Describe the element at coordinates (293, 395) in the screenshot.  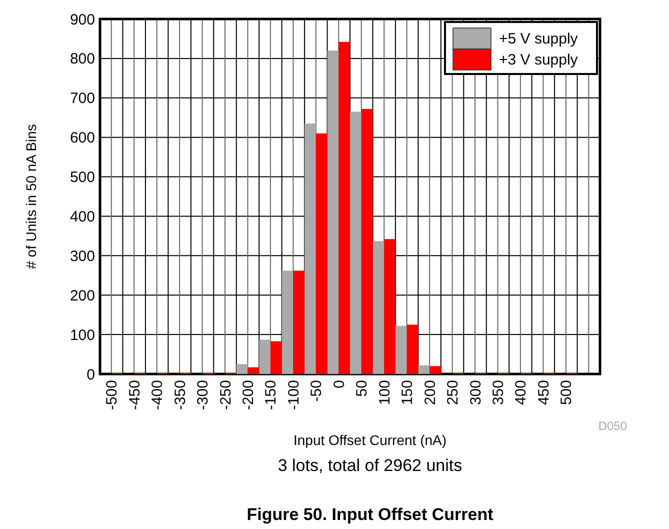
I see `x-tick-label: -100` at that location.